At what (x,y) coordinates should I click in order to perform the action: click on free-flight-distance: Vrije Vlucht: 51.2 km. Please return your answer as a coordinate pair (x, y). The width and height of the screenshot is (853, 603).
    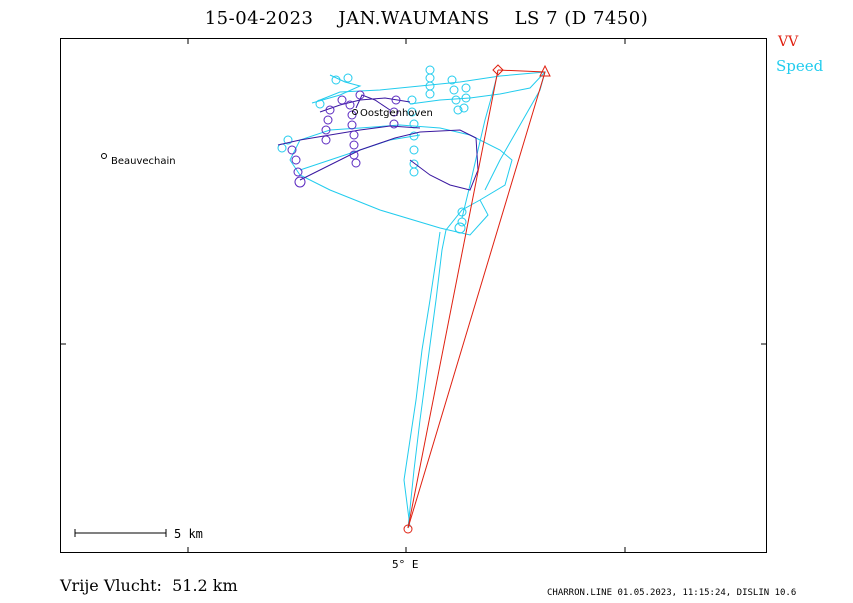
    Looking at the image, I should click on (149, 585).